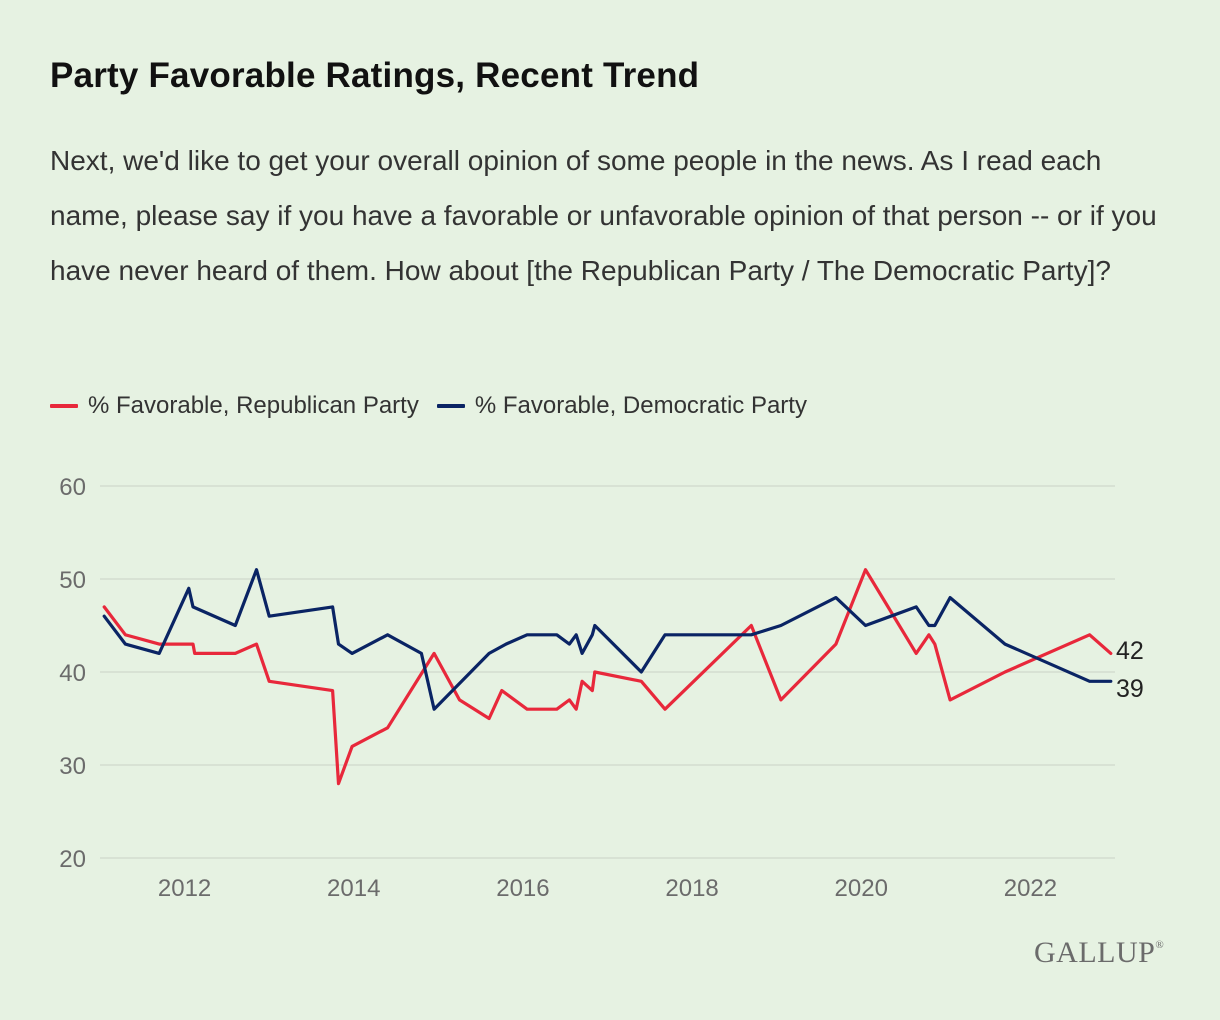  Describe the element at coordinates (72, 766) in the screenshot. I see `y-tick-label-30: 30` at that location.